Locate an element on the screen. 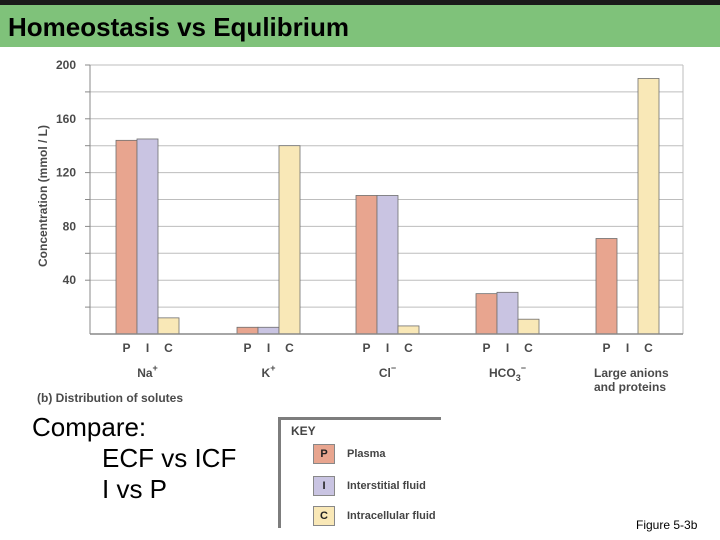 This screenshot has height=540, width=720. top-border is located at coordinates (360, 2).